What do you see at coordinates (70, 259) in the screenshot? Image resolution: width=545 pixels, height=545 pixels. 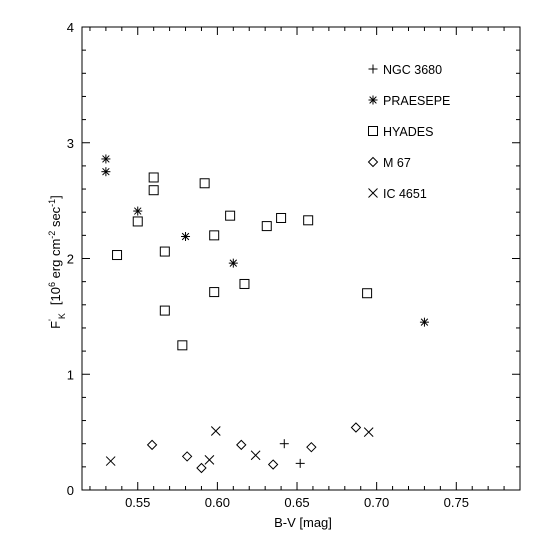 I see `y-tick-label: 2` at bounding box center [70, 259].